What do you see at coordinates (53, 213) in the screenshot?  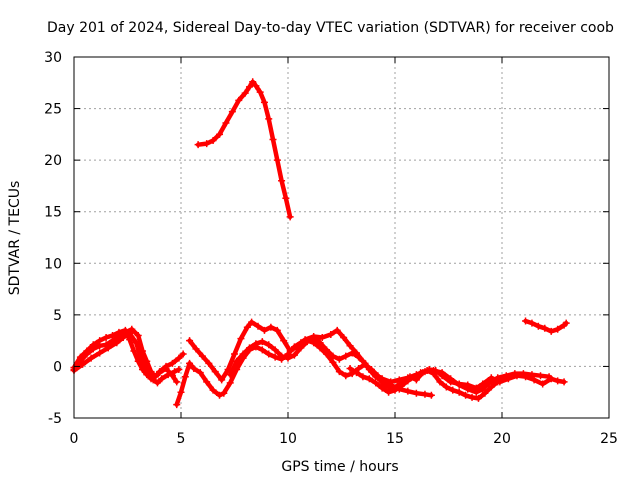 I see `y-tick-label: 15` at bounding box center [53, 213].